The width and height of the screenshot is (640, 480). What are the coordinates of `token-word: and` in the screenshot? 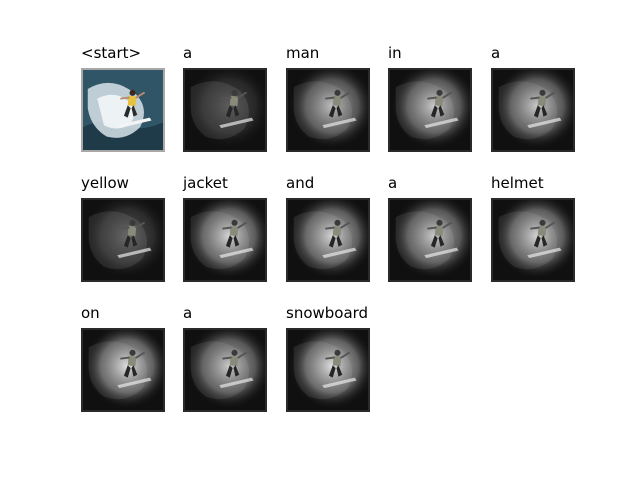 It's located at (300, 183).